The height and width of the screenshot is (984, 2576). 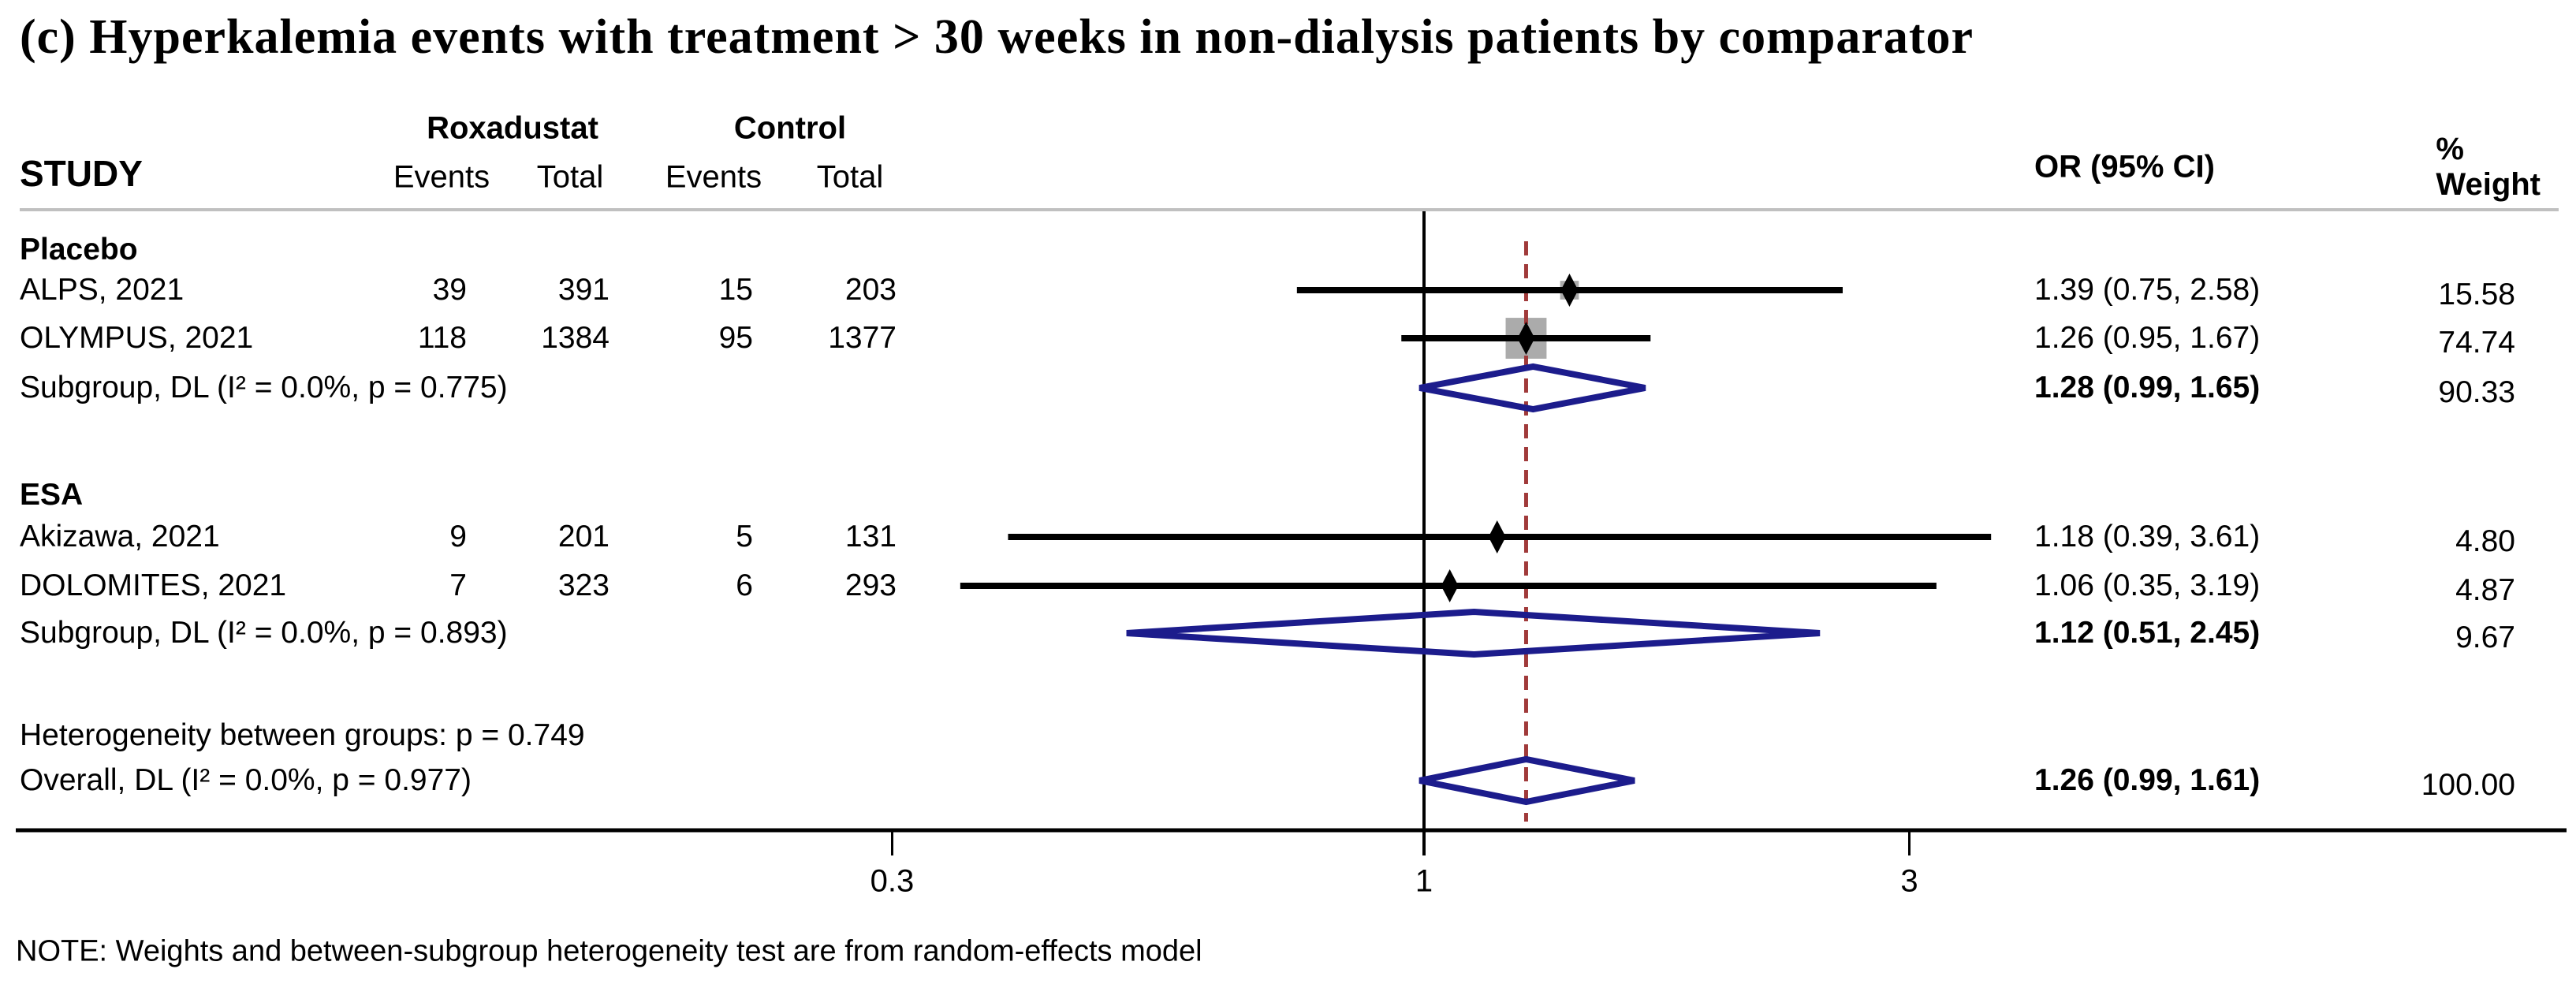 What do you see at coordinates (120, 537) in the screenshot?
I see `study-label: Akizawa, 2021` at bounding box center [120, 537].